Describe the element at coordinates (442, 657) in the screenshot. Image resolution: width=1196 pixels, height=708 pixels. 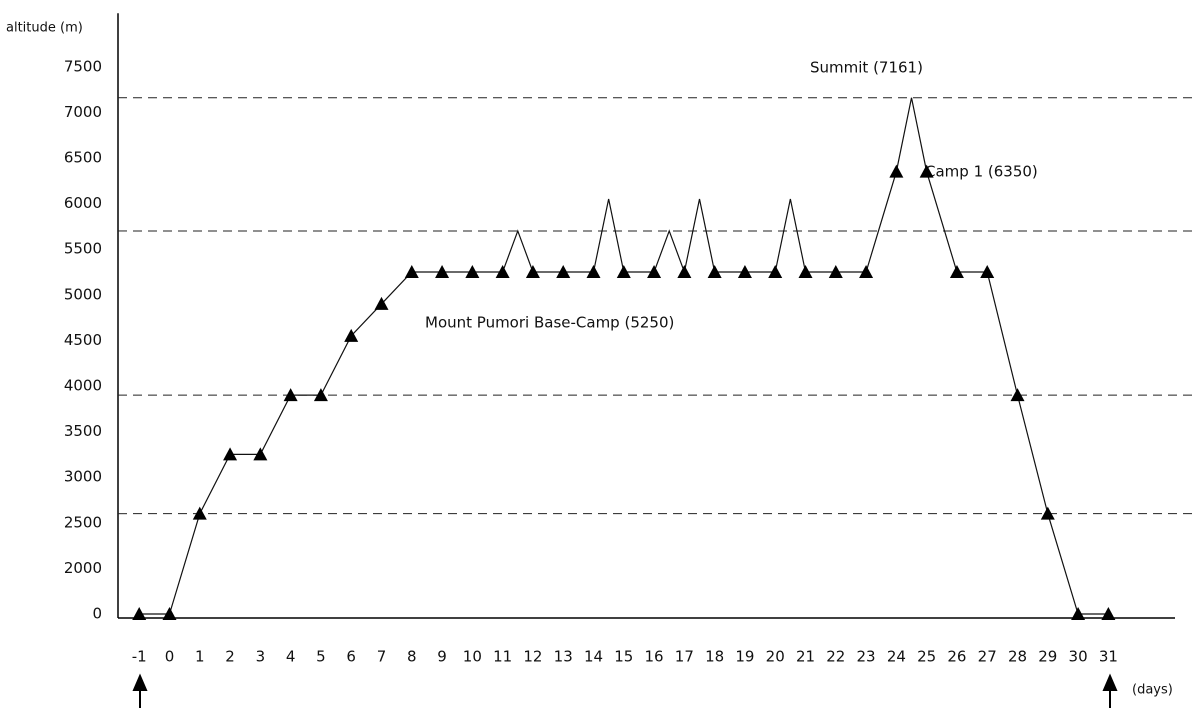
I see `x-tick-label: 9` at that location.